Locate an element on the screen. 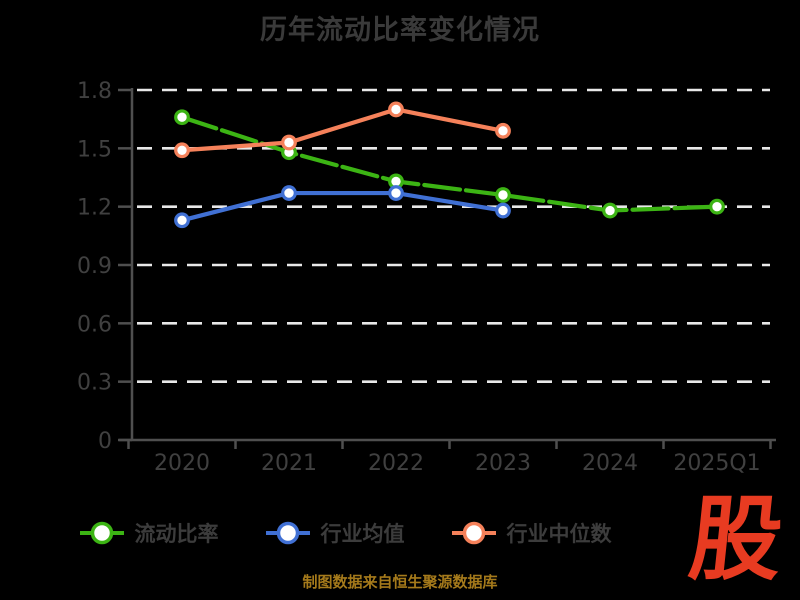 The image size is (800, 600). legend-item-流动比率: 流动比率 is located at coordinates (149, 533).